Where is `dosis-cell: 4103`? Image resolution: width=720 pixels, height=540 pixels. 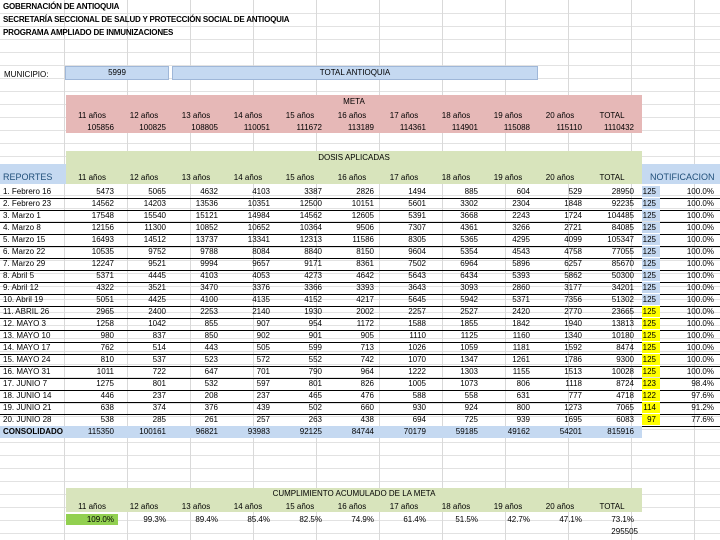 dosis-cell: 4103 is located at coordinates (209, 275).